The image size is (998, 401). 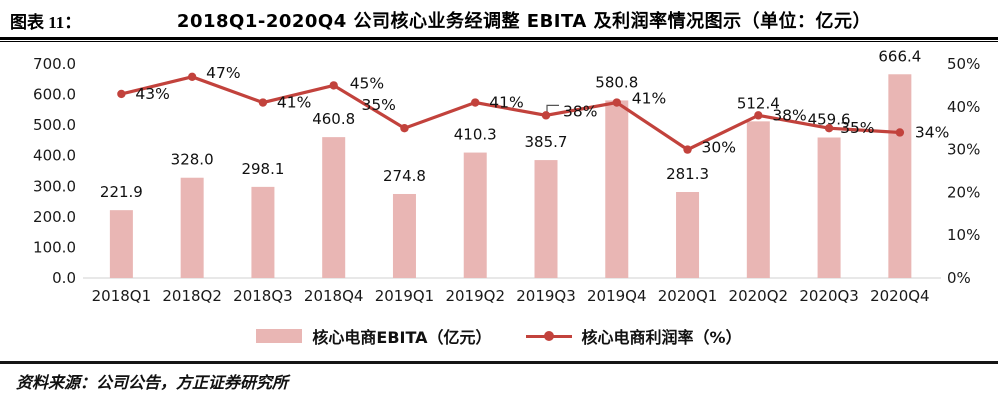 I want to click on secondary-axis-tick-label: 40%, so click(x=963, y=107).